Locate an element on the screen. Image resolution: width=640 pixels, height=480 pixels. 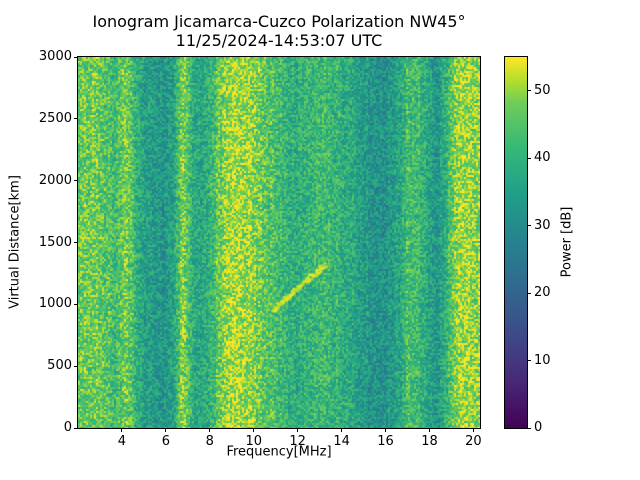
y-tick-label: 2500 is located at coordinates (55, 118).